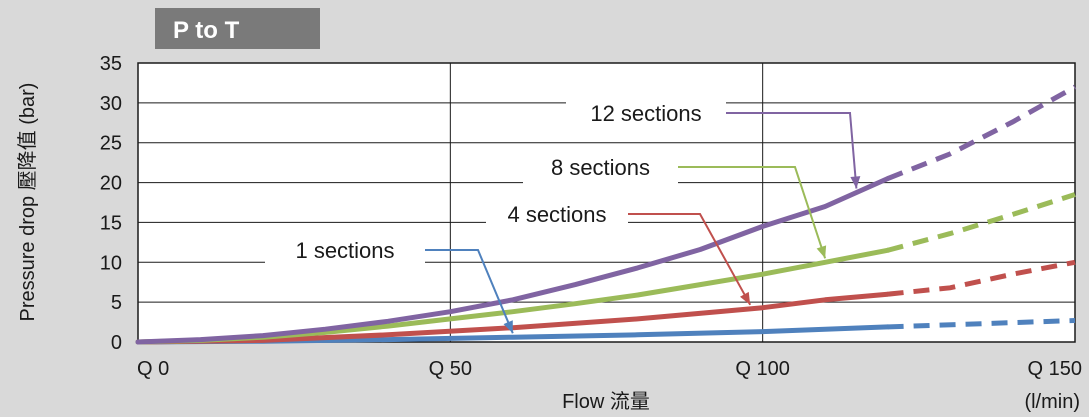  I want to click on y-tick-label: 35, so click(111, 64).